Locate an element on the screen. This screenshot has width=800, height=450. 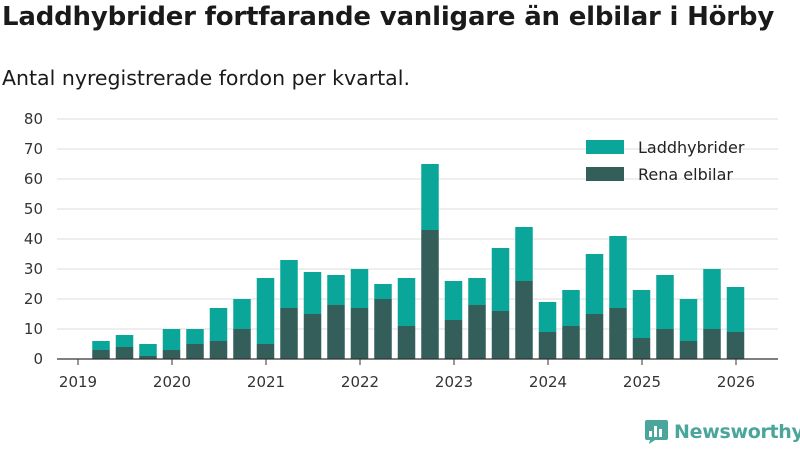
y-tick-label: 60 is located at coordinates (33, 179).